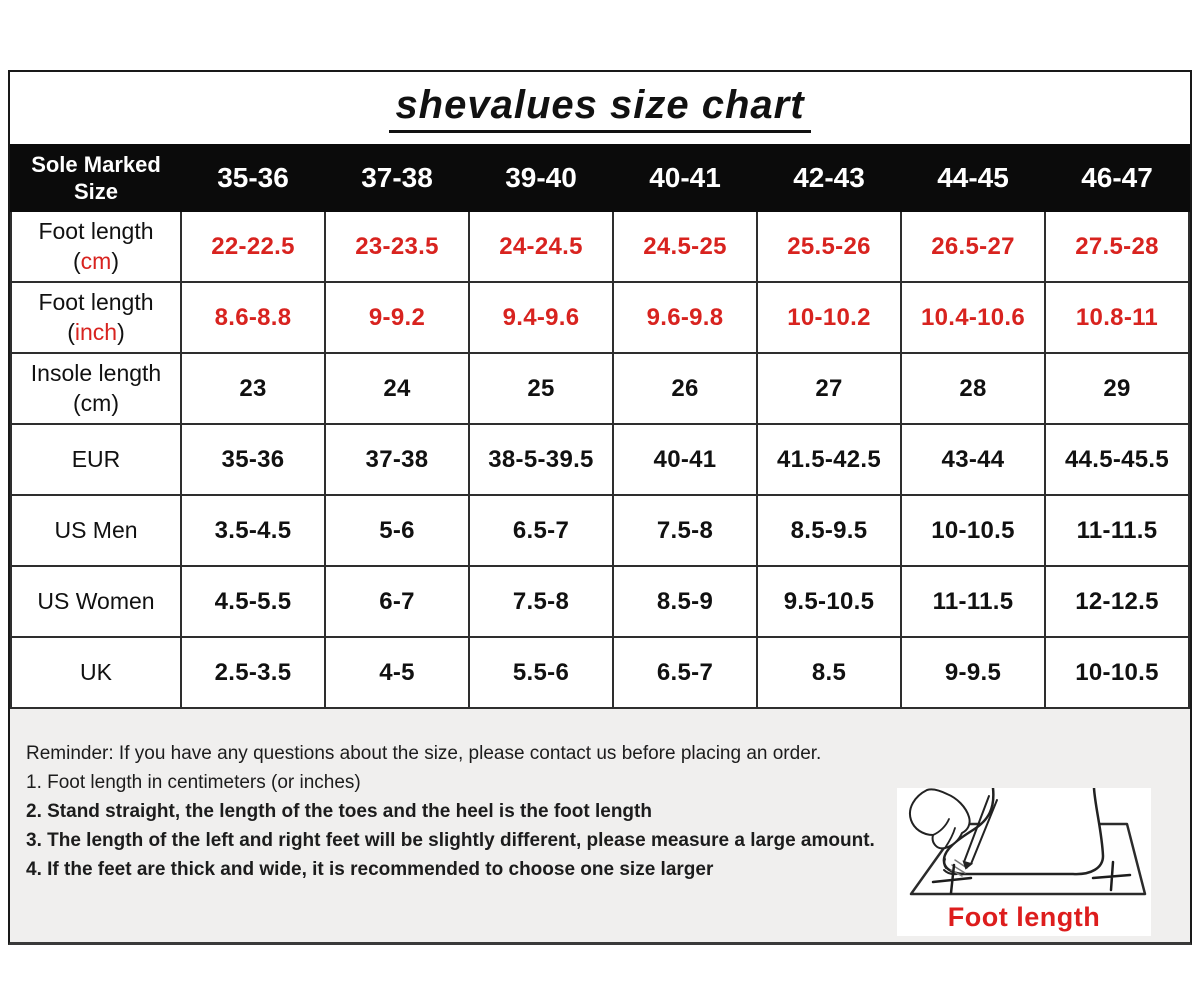 The width and height of the screenshot is (1200, 1000). What do you see at coordinates (685, 317) in the screenshot?
I see `cell-foot-inch: 9.6-9.8` at bounding box center [685, 317].